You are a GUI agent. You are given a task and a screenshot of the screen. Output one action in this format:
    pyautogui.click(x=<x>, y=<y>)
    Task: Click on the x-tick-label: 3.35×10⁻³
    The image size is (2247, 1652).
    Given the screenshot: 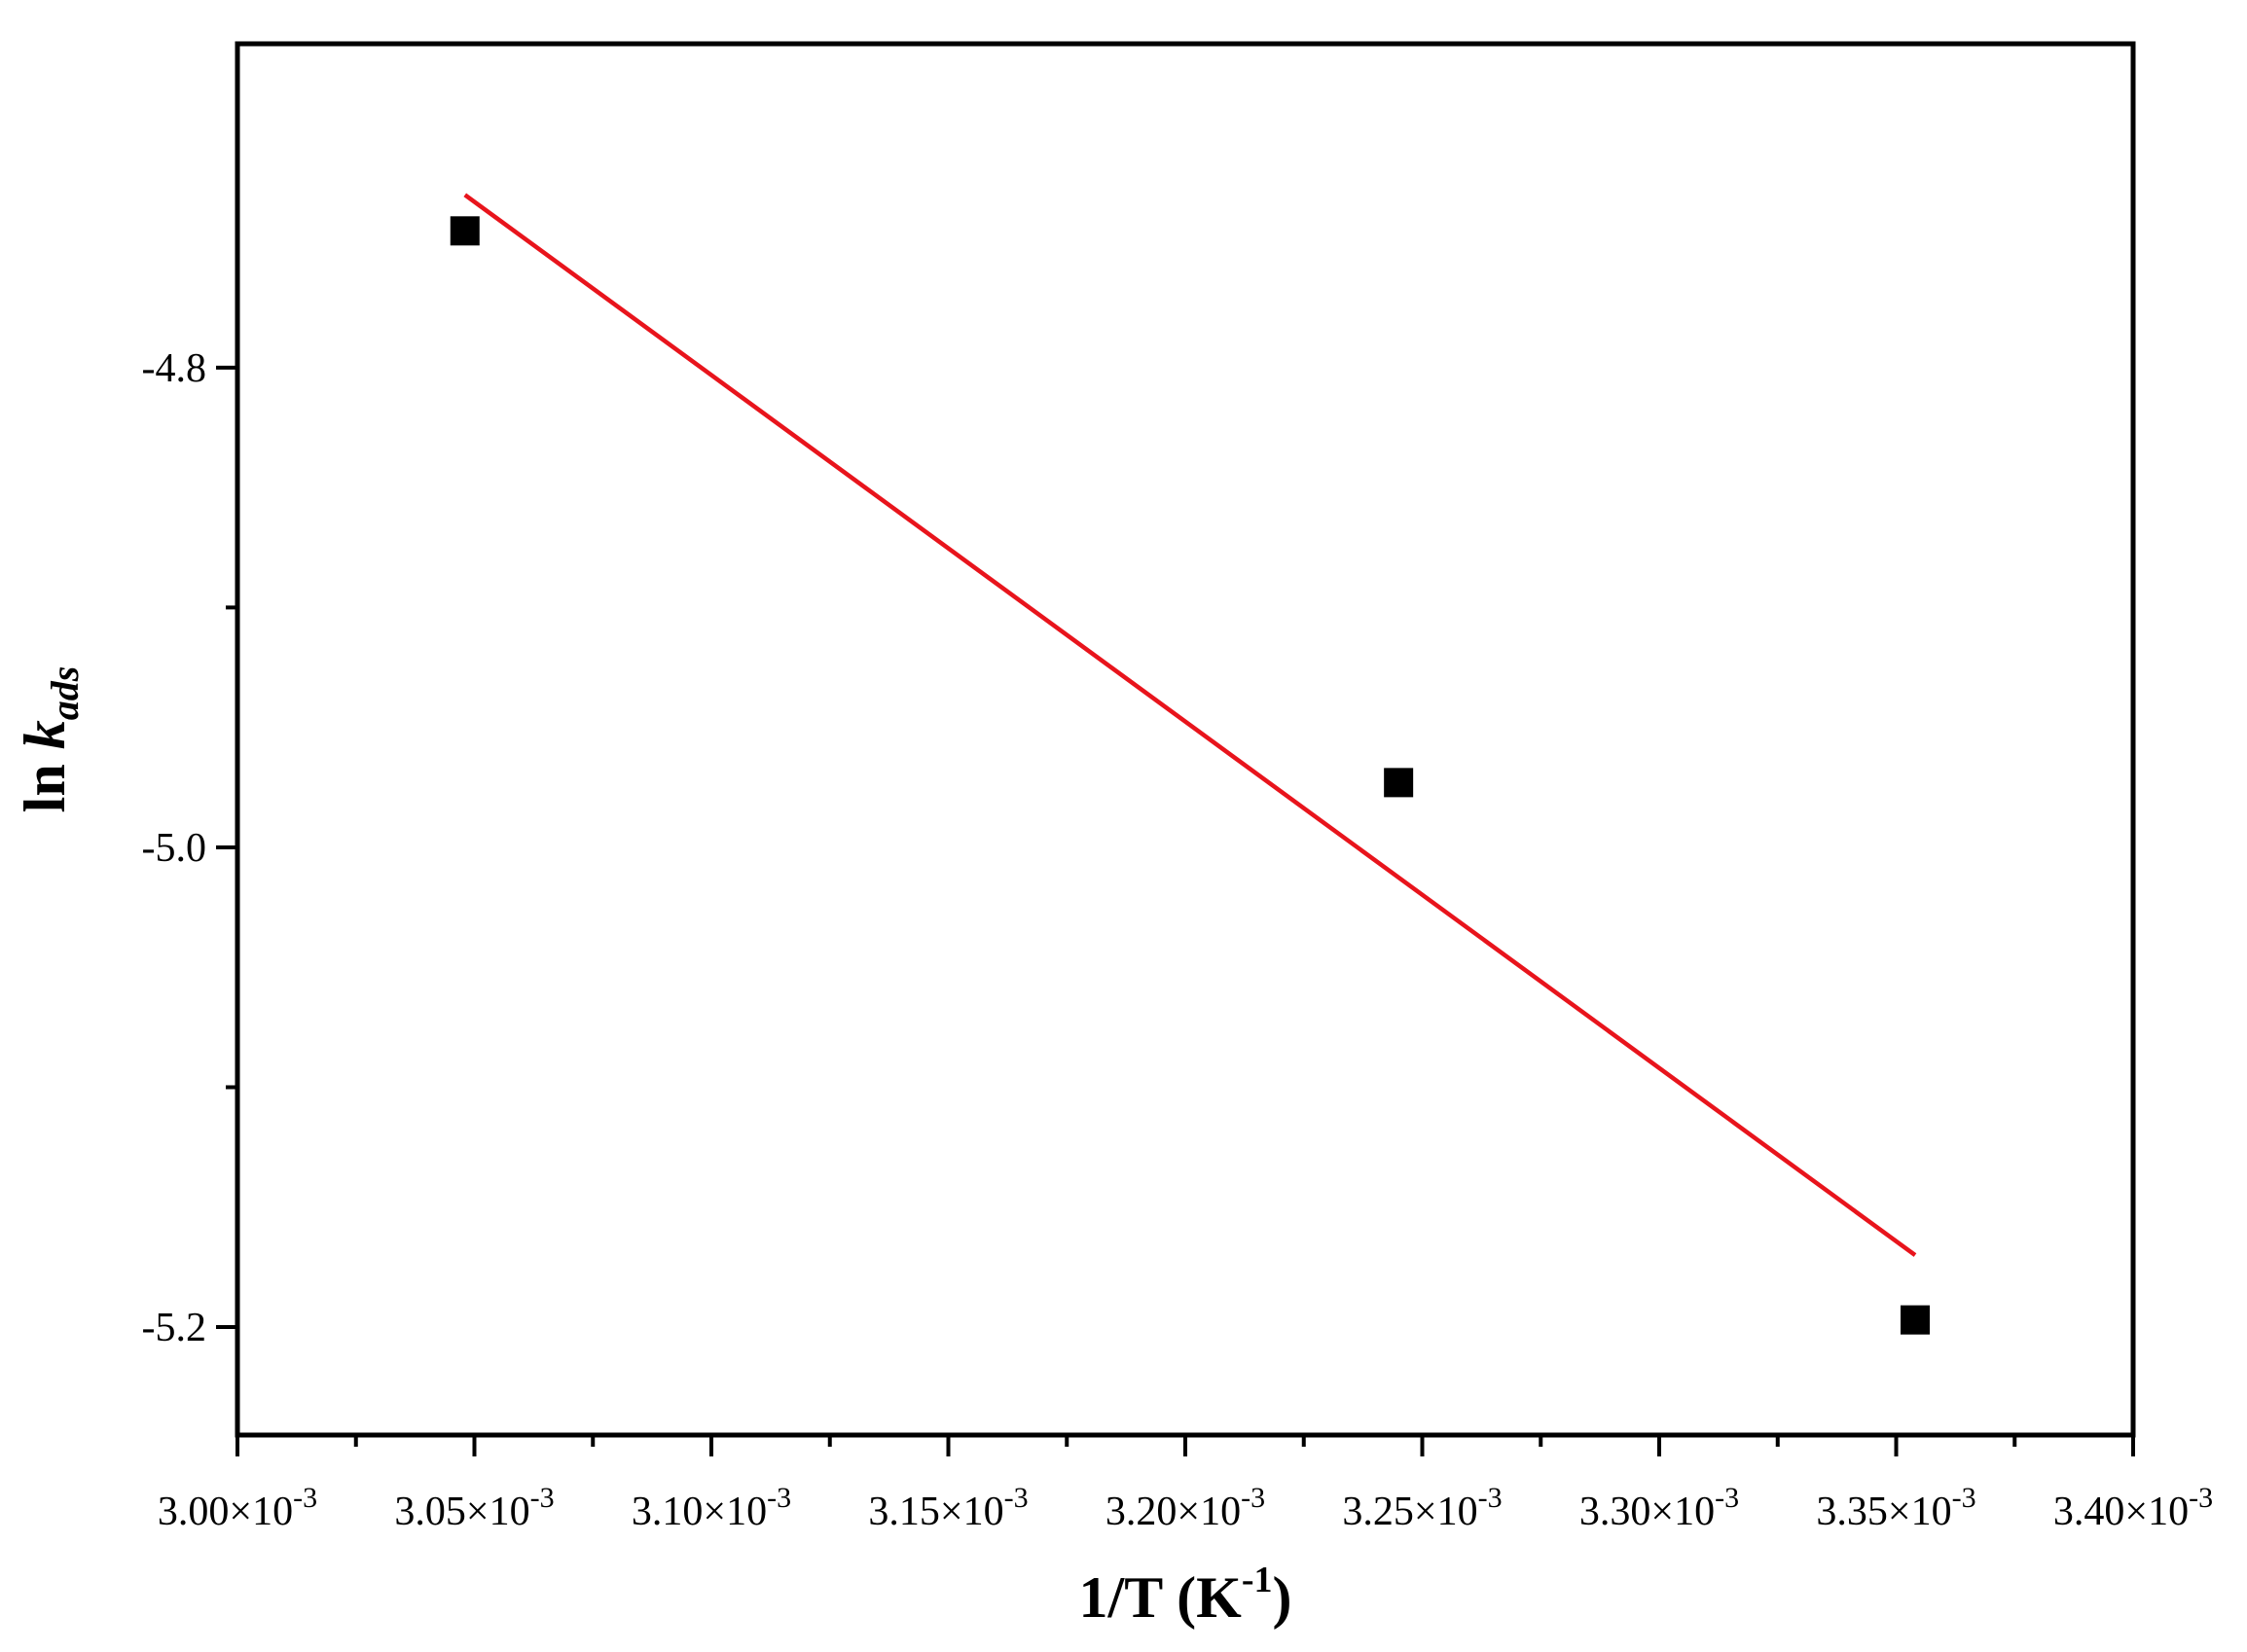 What is the action you would take?
    pyautogui.click(x=1895, y=1508)
    